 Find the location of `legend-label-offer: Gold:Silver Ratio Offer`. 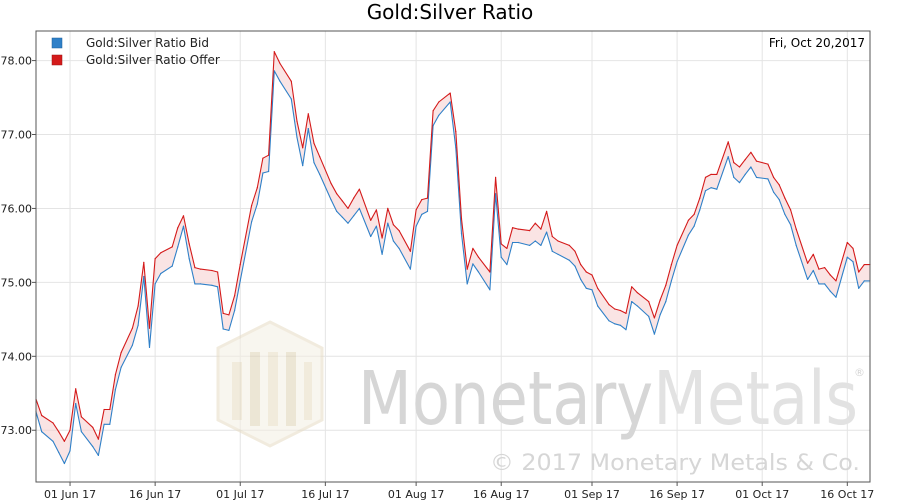

legend-label-offer: Gold:Silver Ratio Offer is located at coordinates (153, 60).